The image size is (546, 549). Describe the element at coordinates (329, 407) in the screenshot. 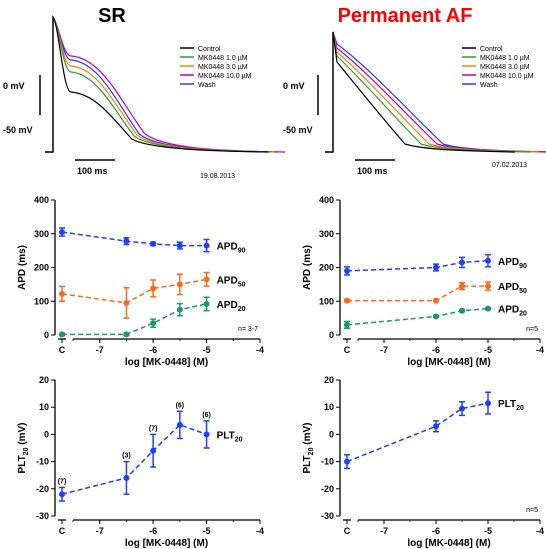

I see `y-tick-label: 10` at that location.